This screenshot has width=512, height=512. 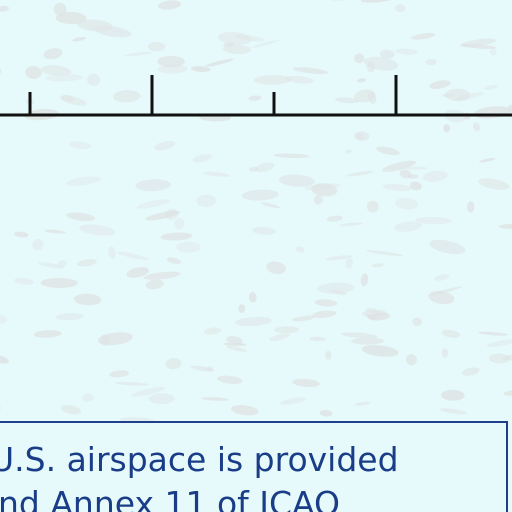 I want to click on airspace-note-line-1: U.S. airspace is provided, so click(x=199, y=459).